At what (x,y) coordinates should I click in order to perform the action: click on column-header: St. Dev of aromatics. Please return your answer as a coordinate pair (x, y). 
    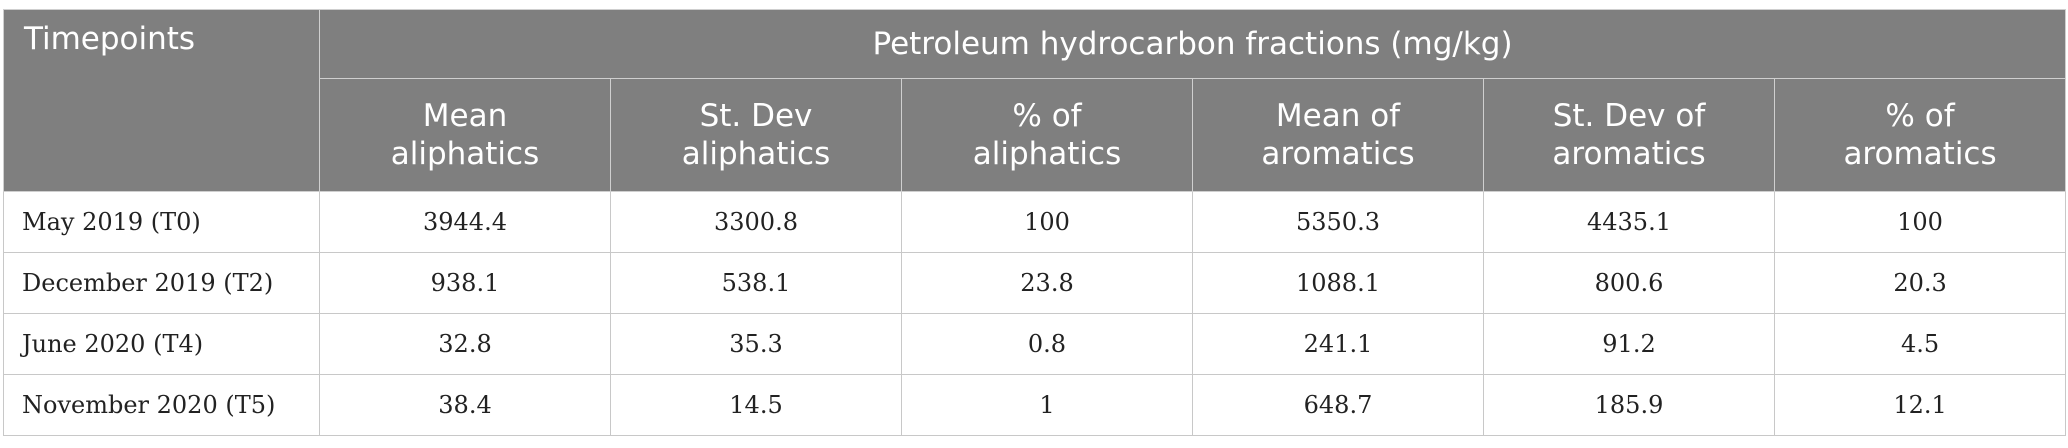
    Looking at the image, I should click on (1629, 135).